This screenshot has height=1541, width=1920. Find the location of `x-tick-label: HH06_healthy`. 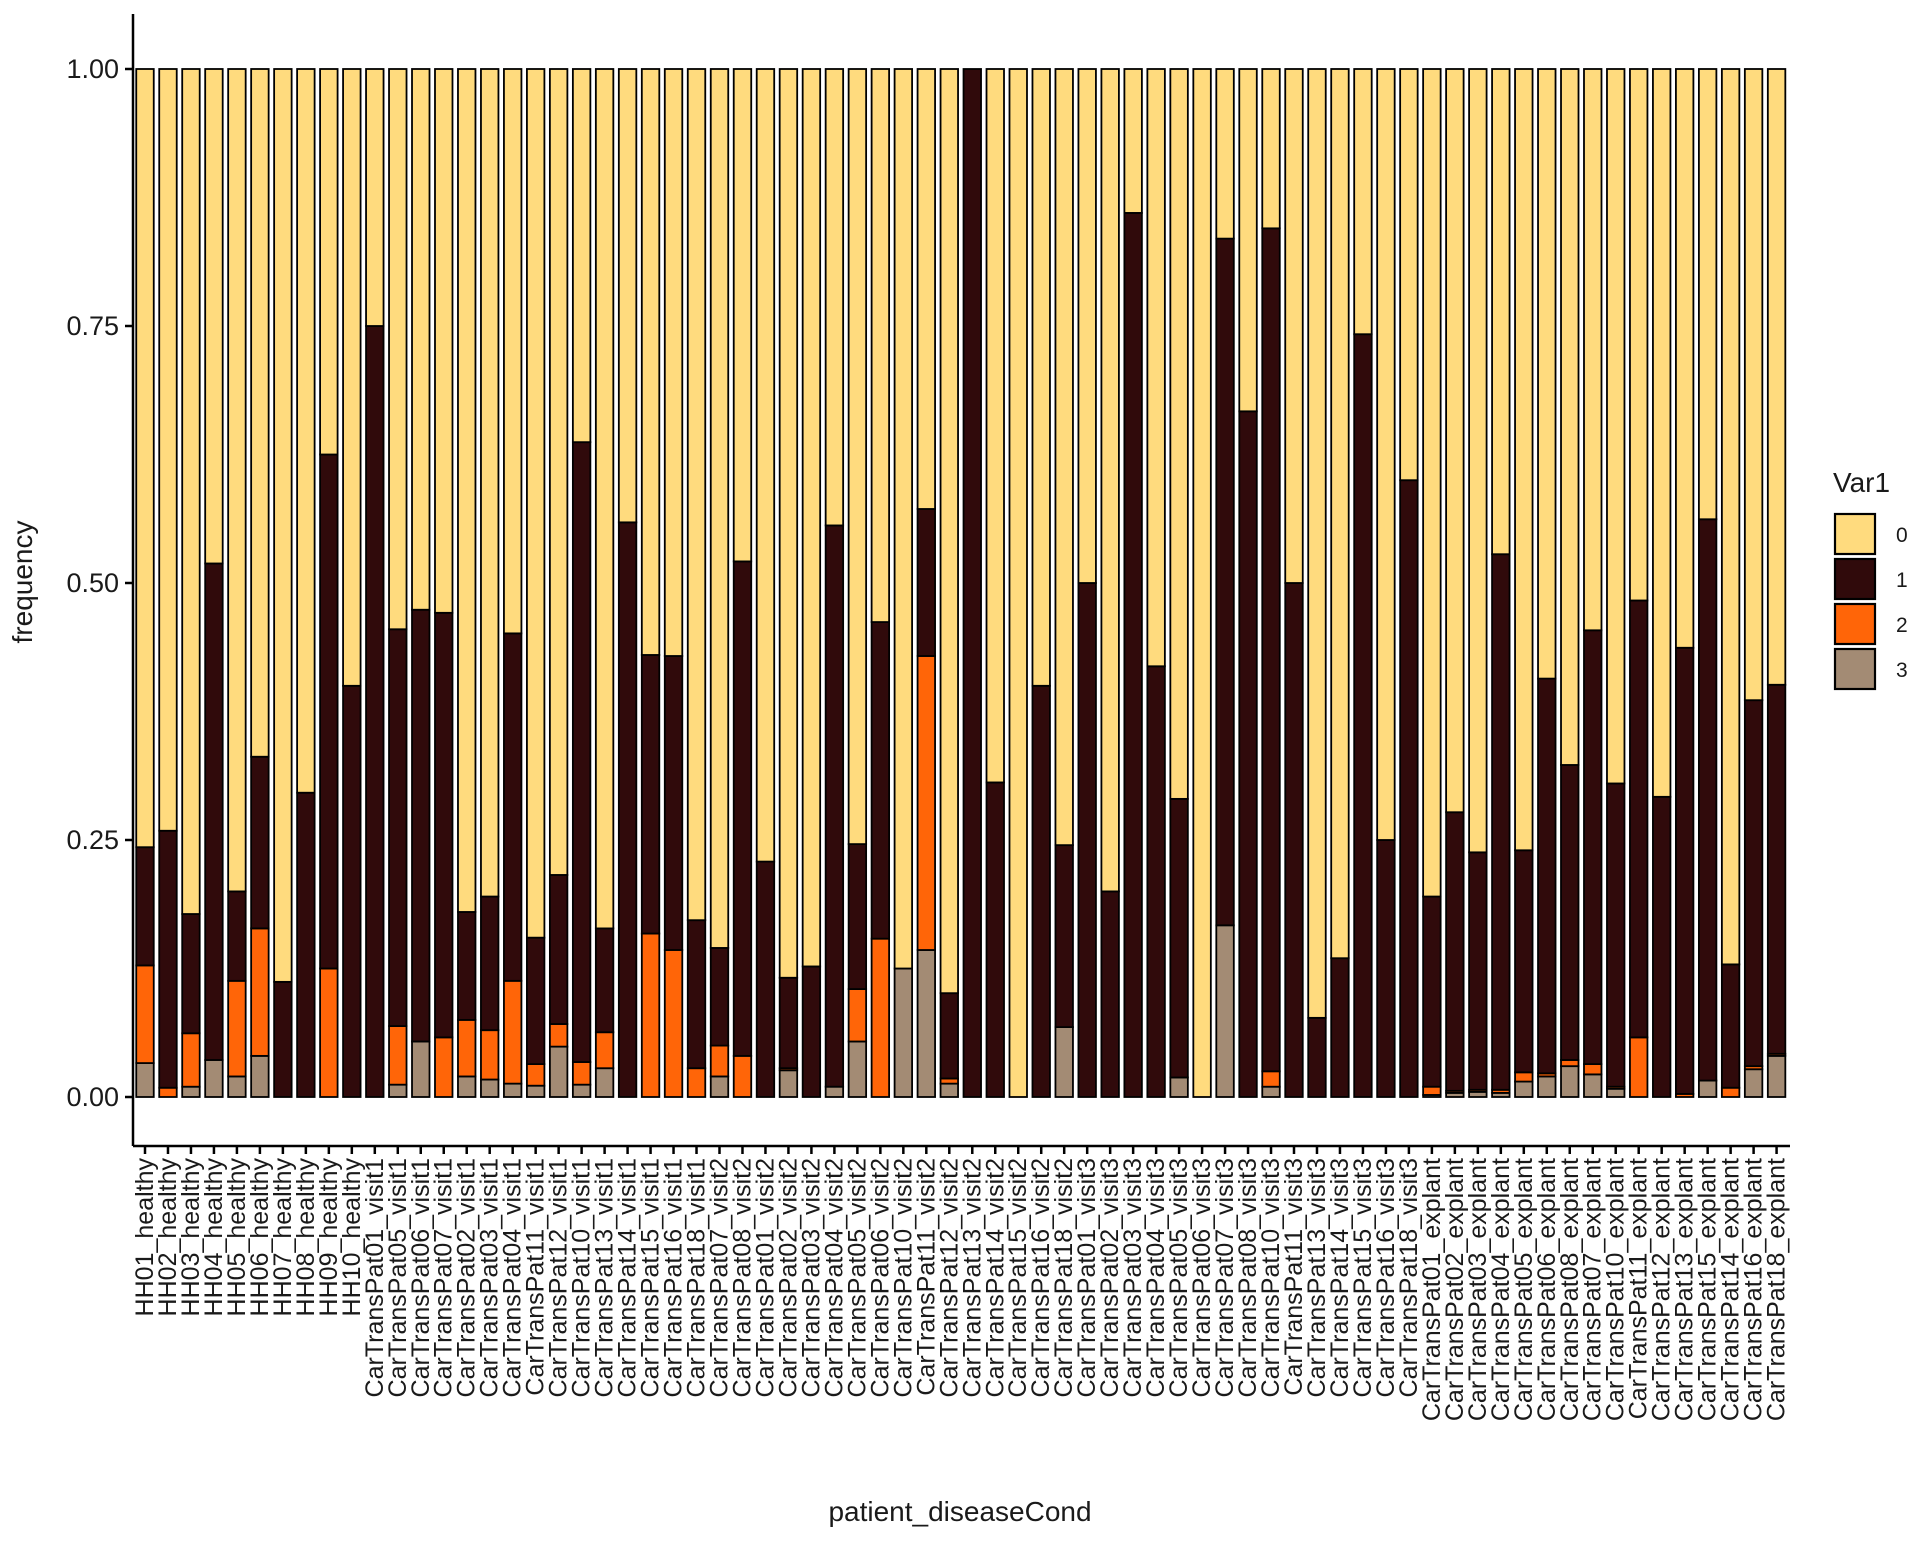

x-tick-label: HH06_healthy is located at coordinates (260, 1237).